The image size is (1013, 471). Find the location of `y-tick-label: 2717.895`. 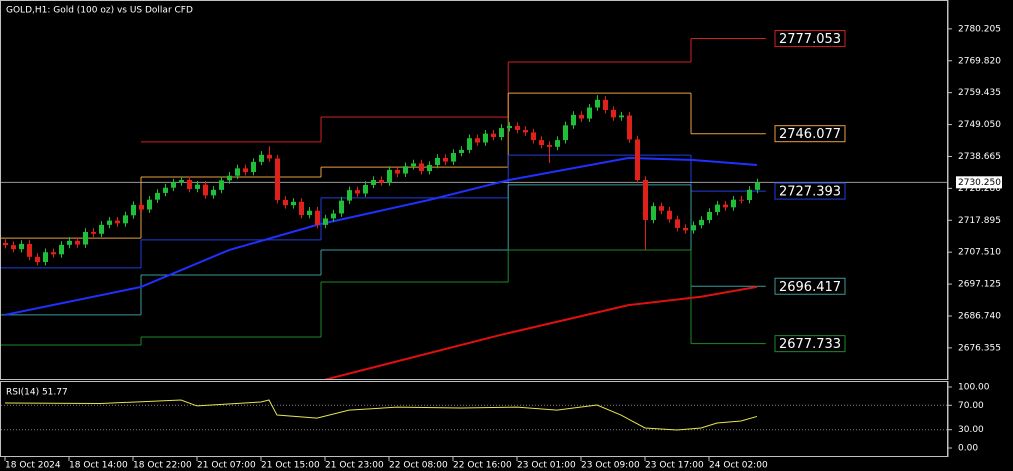

y-tick-label: 2717.895 is located at coordinates (979, 221).